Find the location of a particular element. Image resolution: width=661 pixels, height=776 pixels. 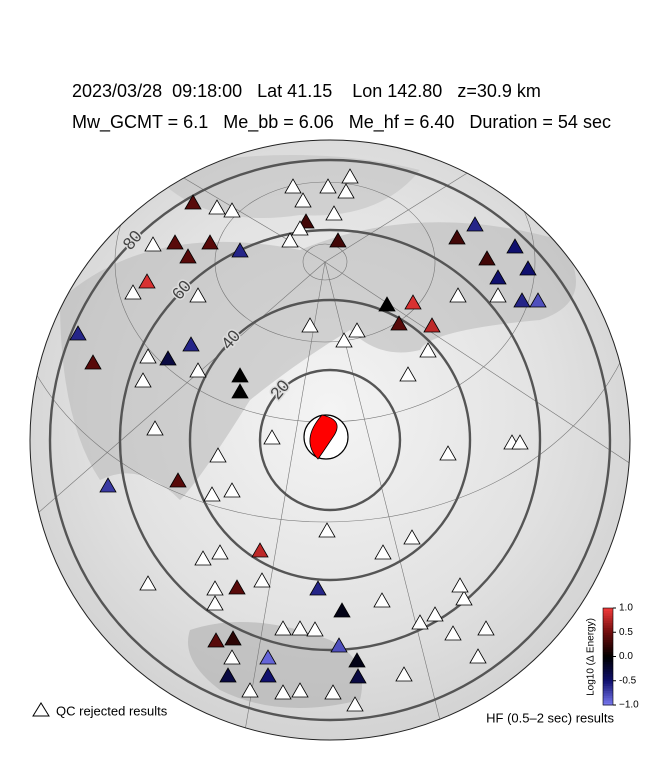

legend-label: QC rejected results is located at coordinates (112, 710).